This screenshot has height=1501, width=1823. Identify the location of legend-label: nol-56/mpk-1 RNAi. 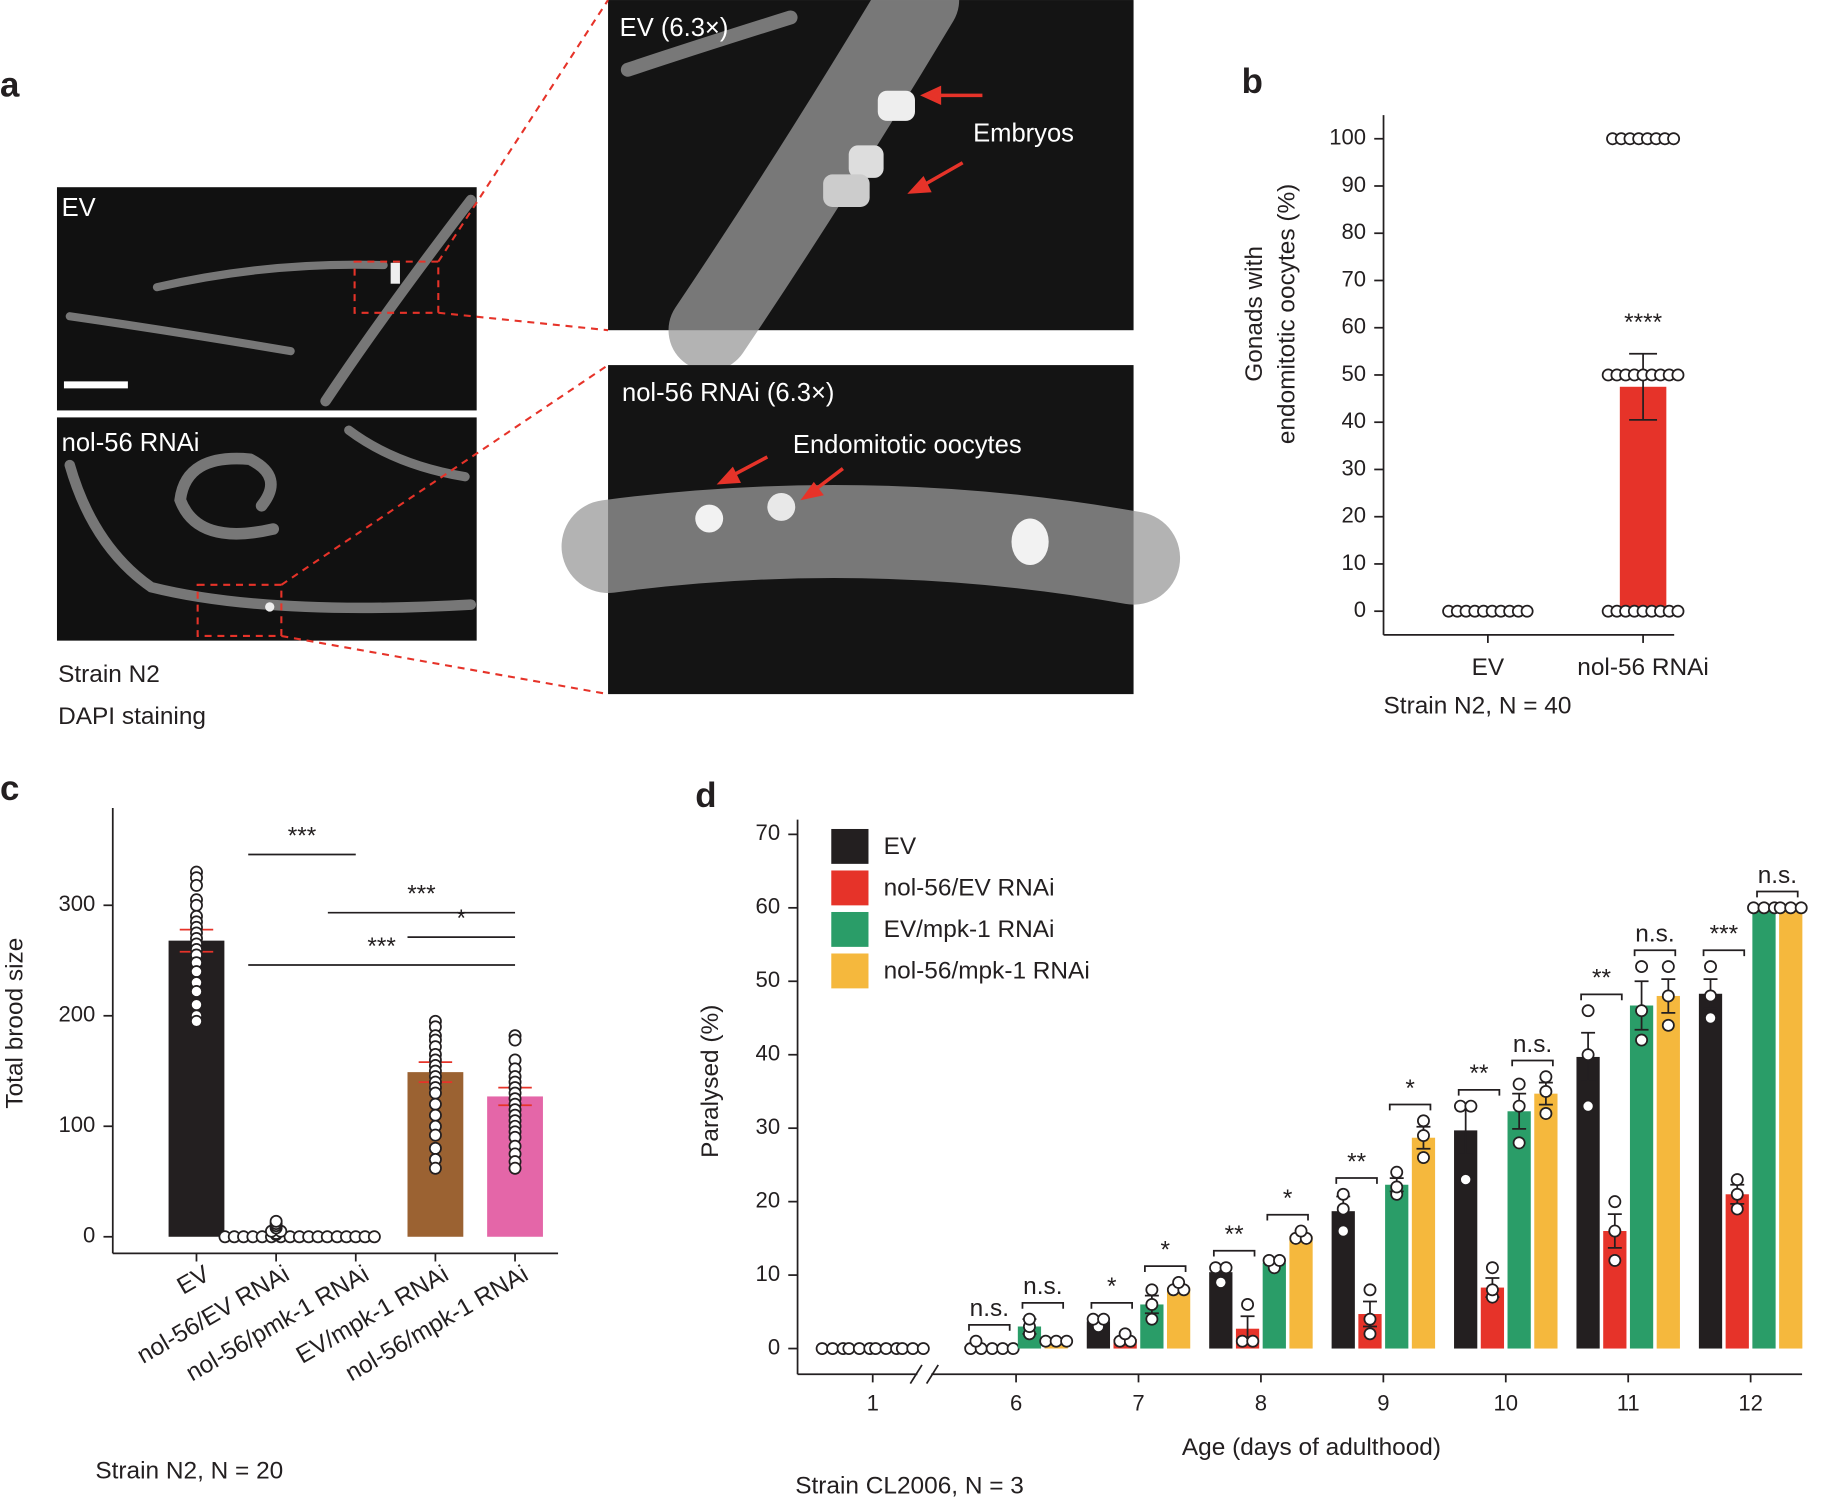
(987, 971).